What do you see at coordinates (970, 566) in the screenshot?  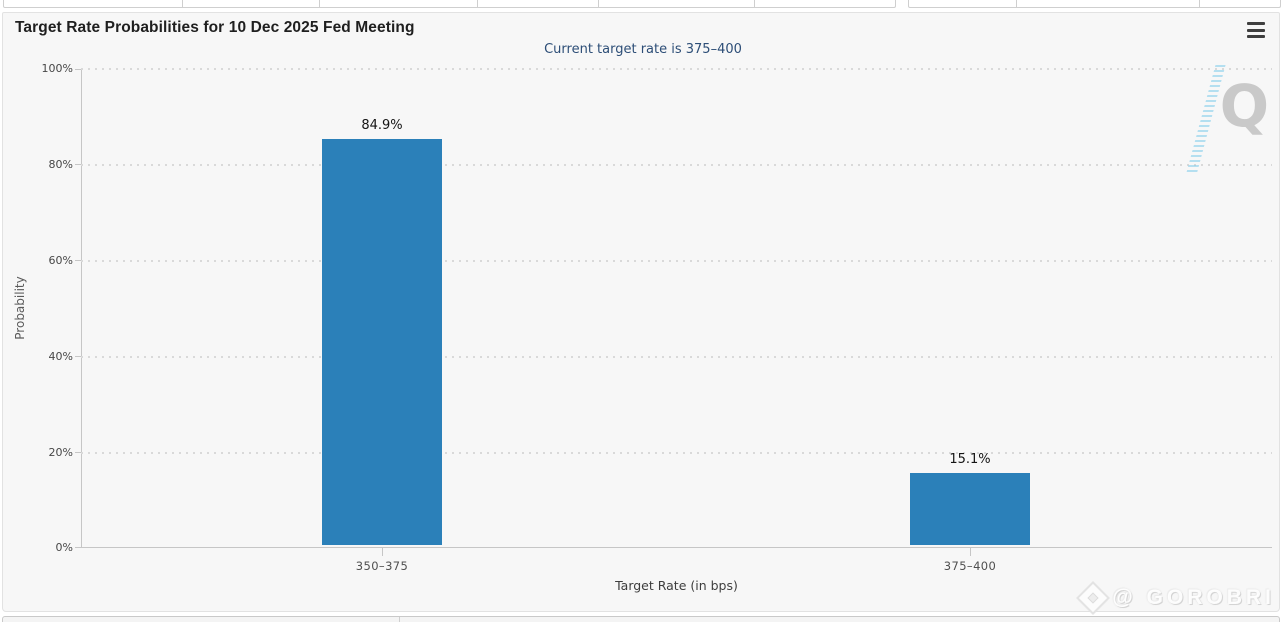 I see `x-category-label: 375–400` at bounding box center [970, 566].